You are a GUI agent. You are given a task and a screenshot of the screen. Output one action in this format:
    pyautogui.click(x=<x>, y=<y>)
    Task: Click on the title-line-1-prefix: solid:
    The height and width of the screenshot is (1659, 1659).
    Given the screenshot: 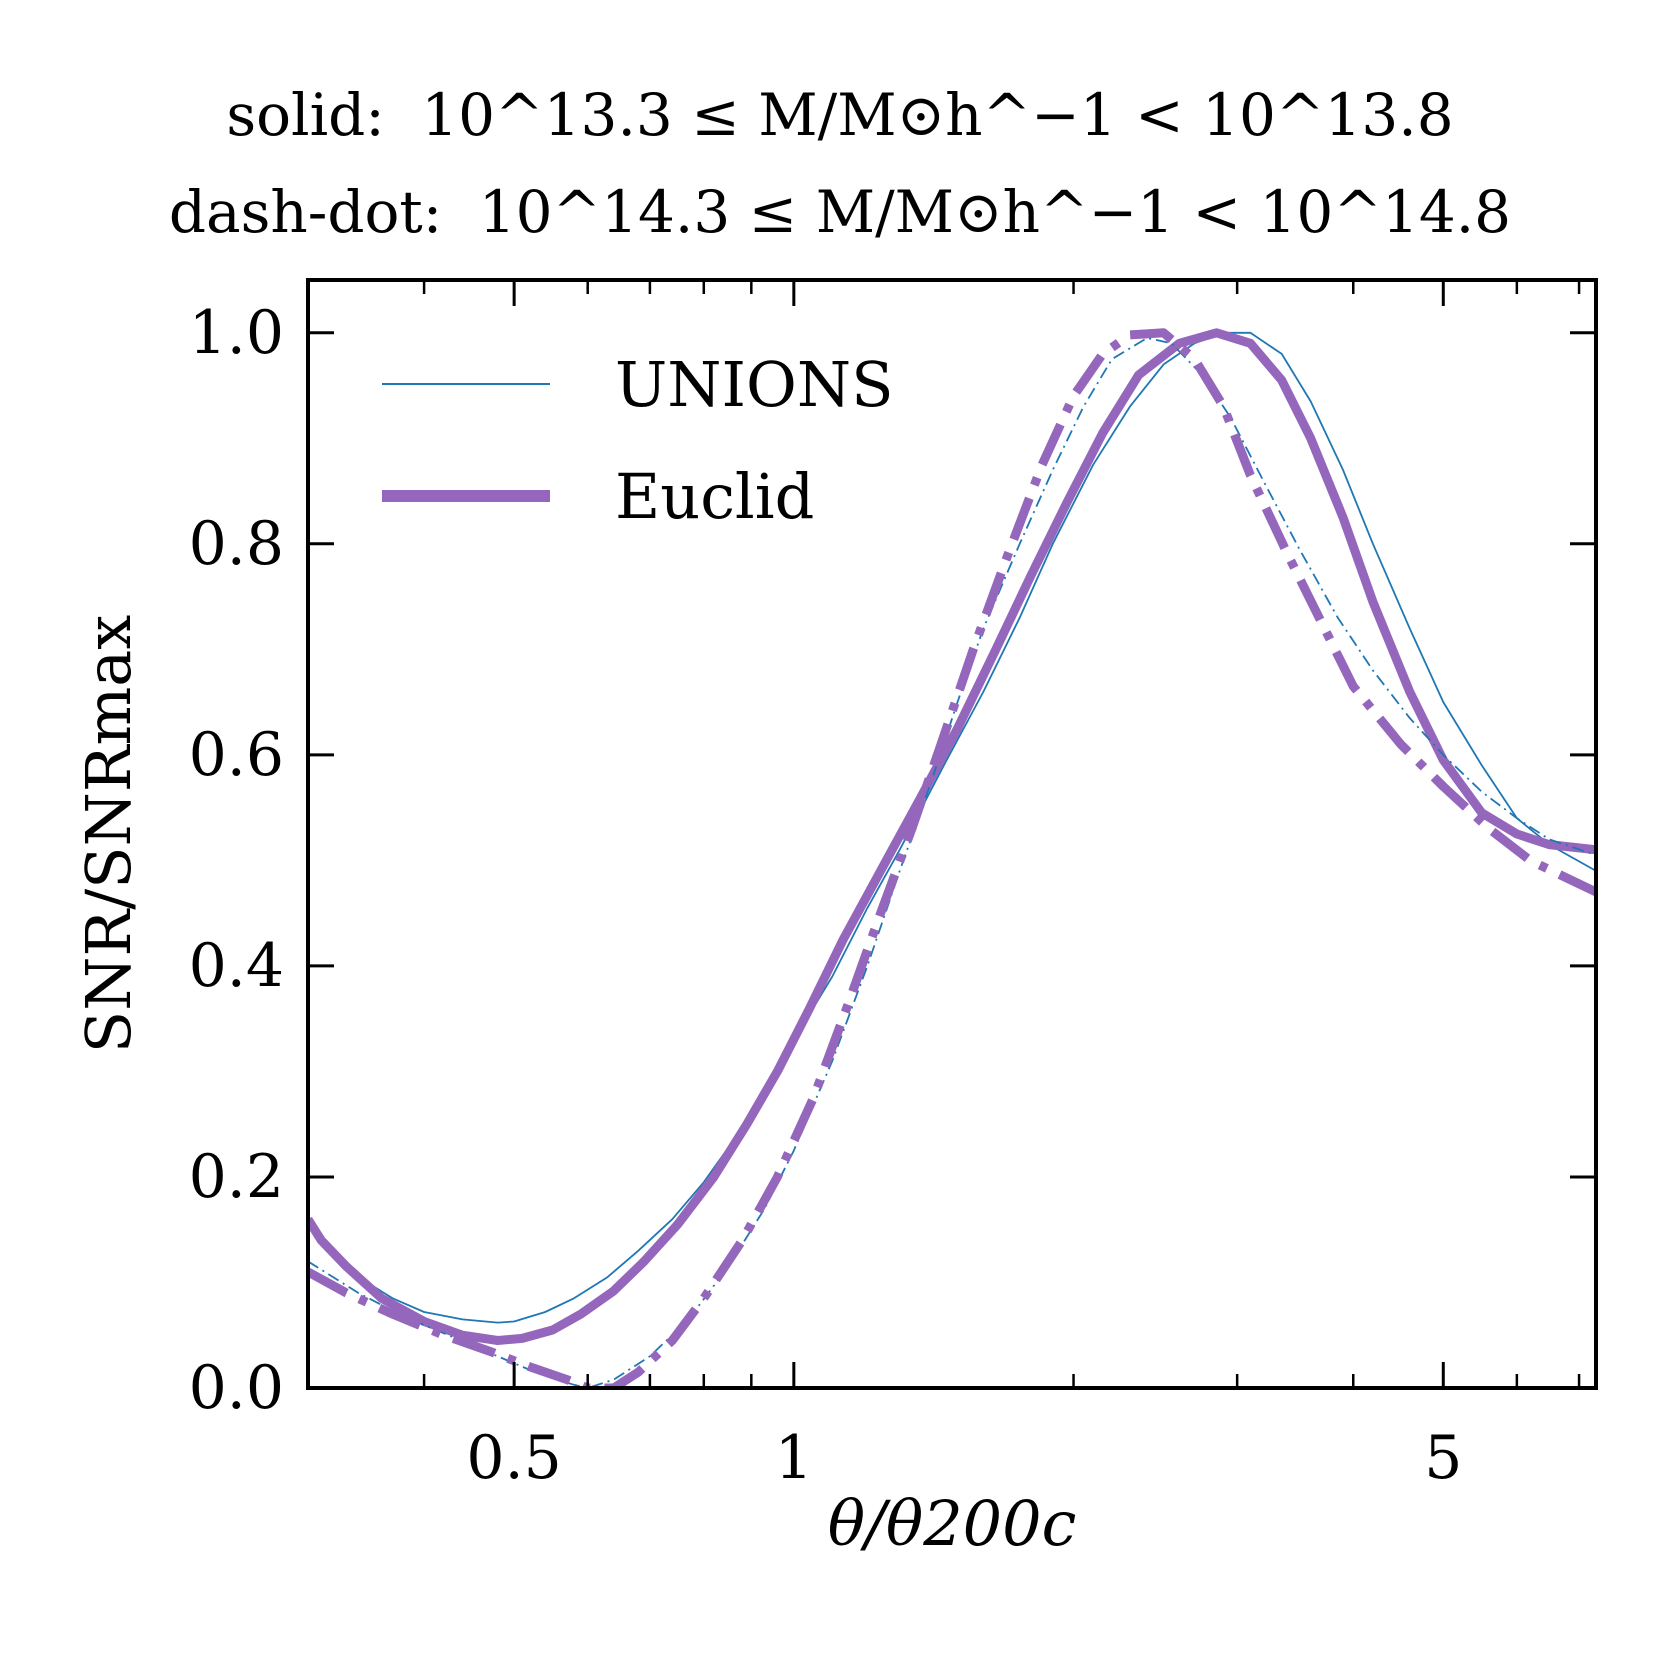 What is the action you would take?
    pyautogui.click(x=305, y=115)
    